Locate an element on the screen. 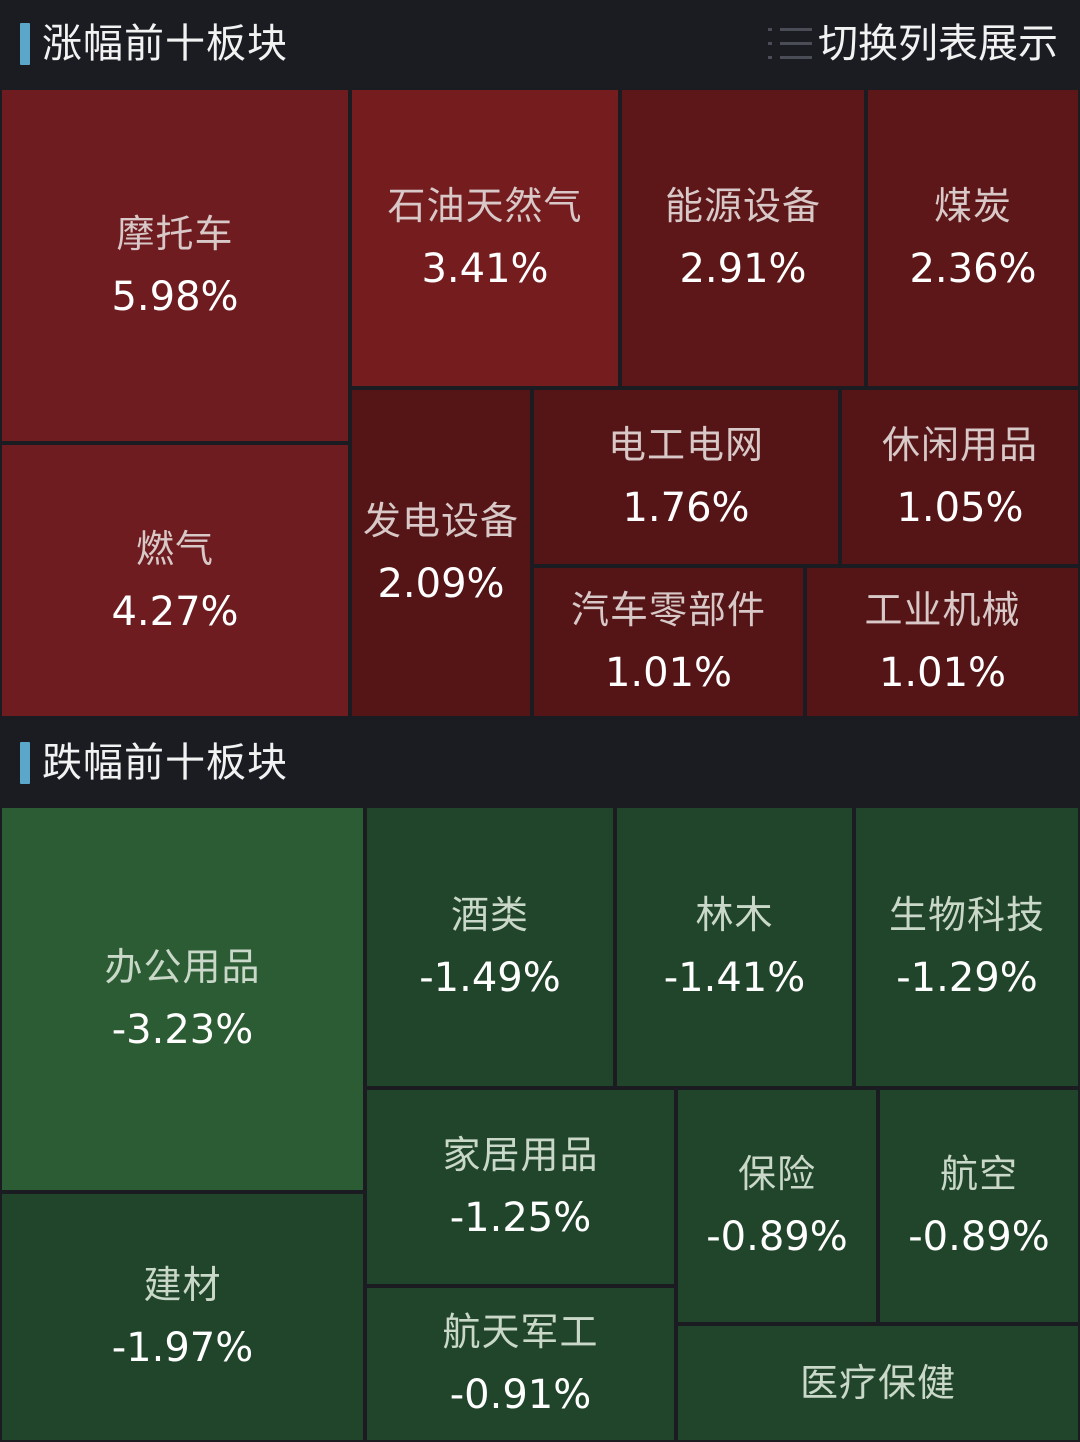 This screenshot has height=1442, width=1080. sector-change: -1.25% is located at coordinates (520, 1218).